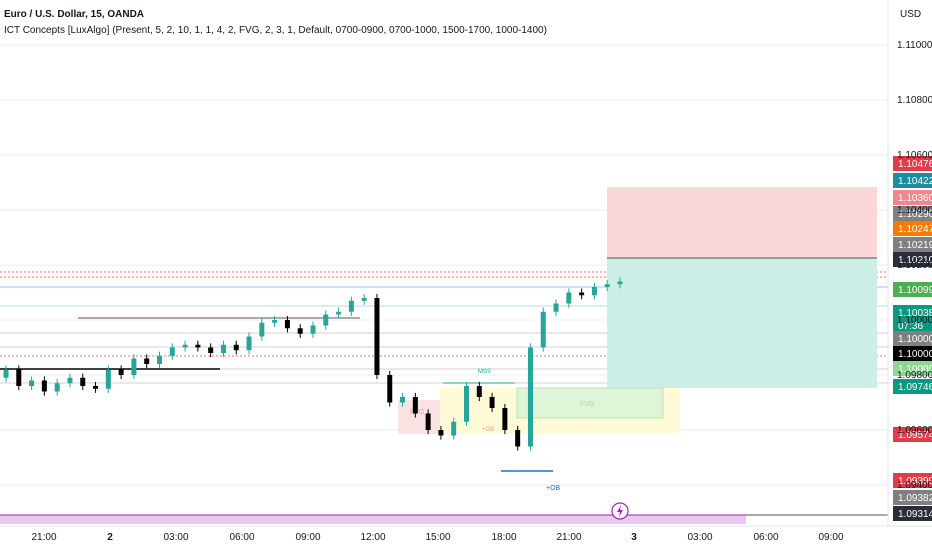 This screenshot has height=550, width=932. I want to click on session-bar, so click(373, 519).